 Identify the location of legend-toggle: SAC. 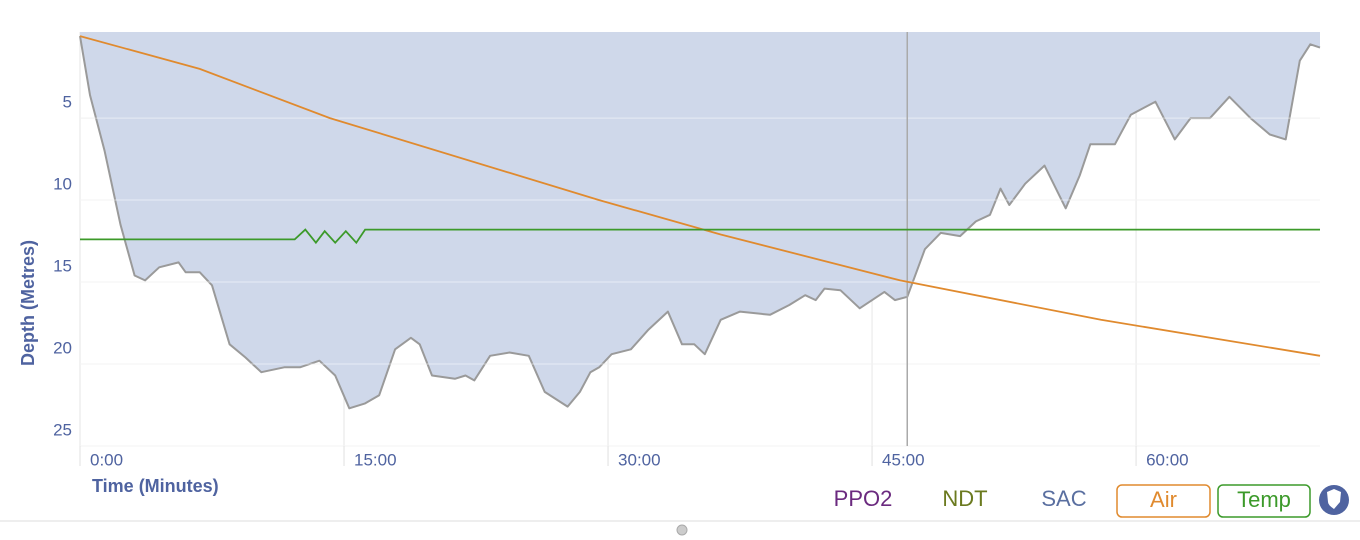
(1063, 498).